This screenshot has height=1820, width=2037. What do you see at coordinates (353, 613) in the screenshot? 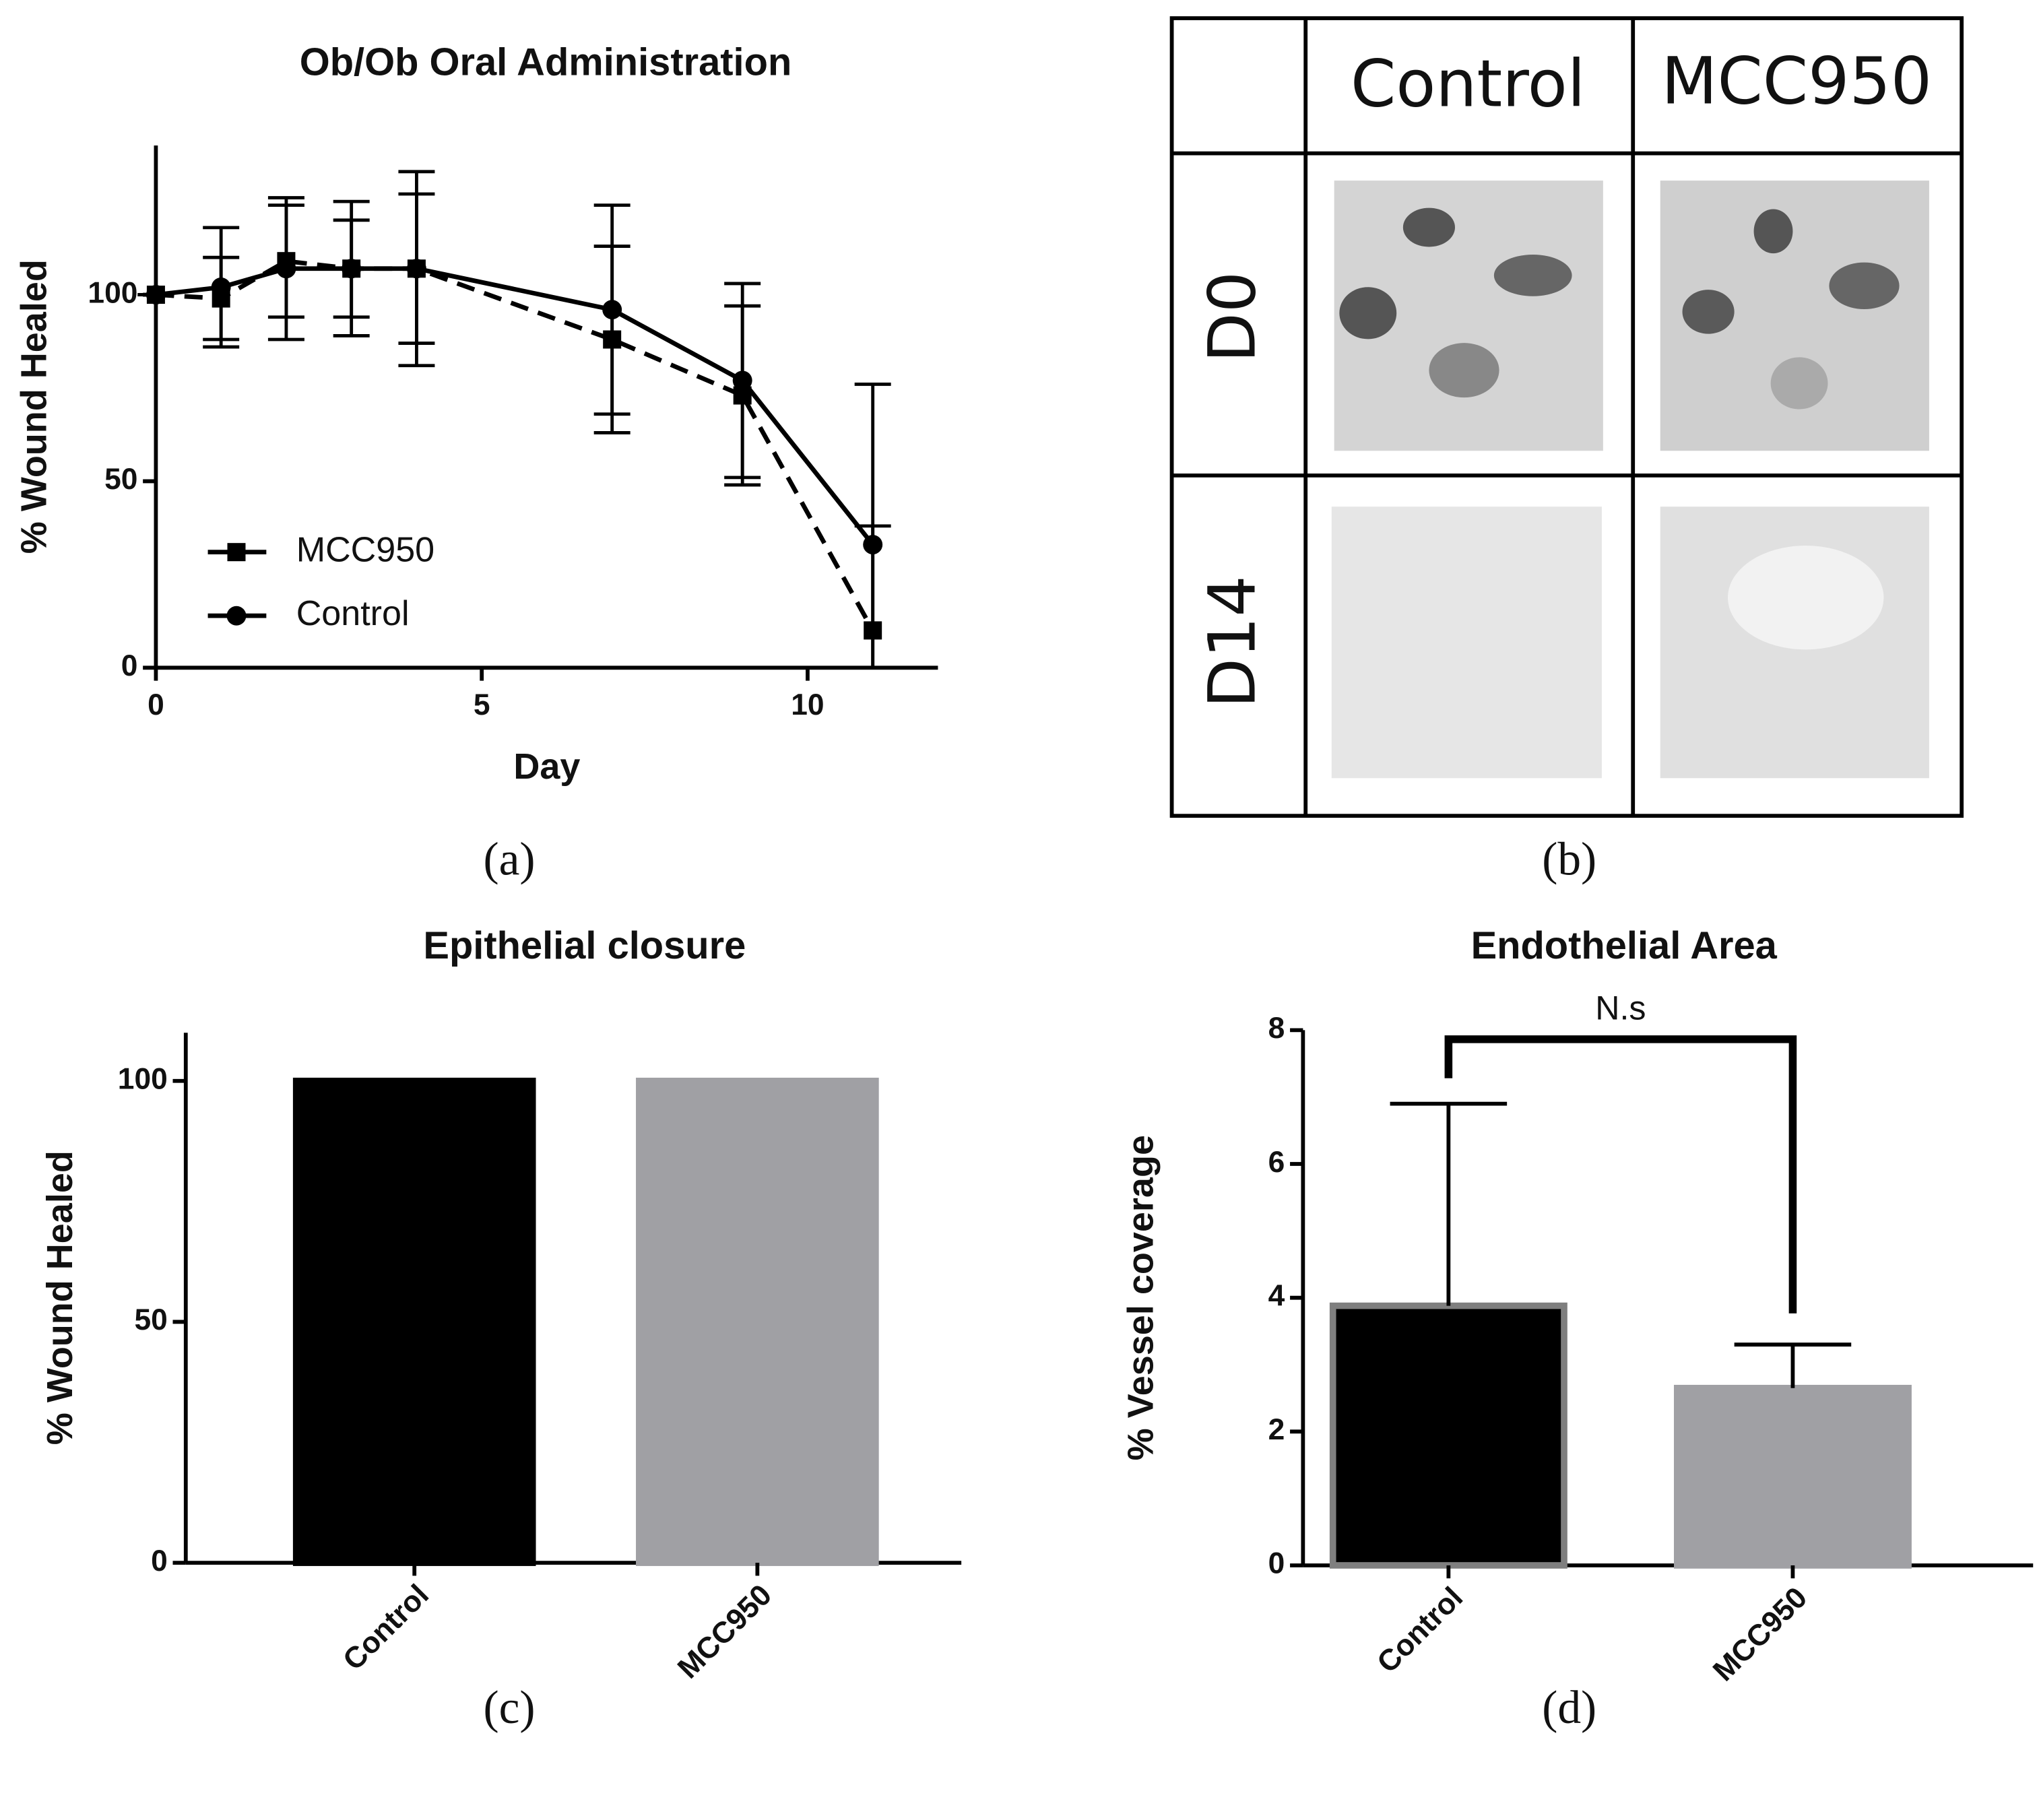
I see `legend-label: Control` at bounding box center [353, 613].